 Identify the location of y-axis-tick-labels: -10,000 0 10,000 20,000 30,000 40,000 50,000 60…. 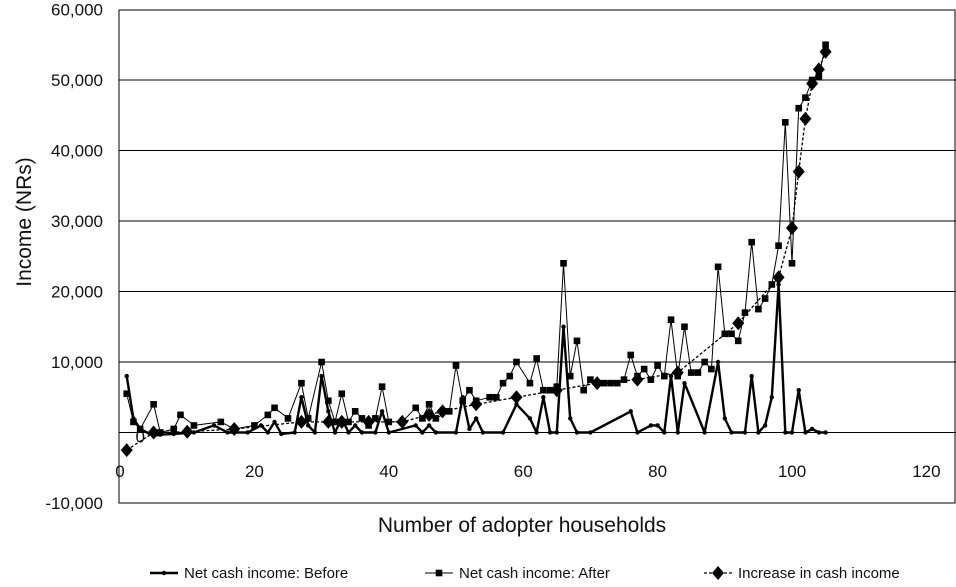
(95, 257).